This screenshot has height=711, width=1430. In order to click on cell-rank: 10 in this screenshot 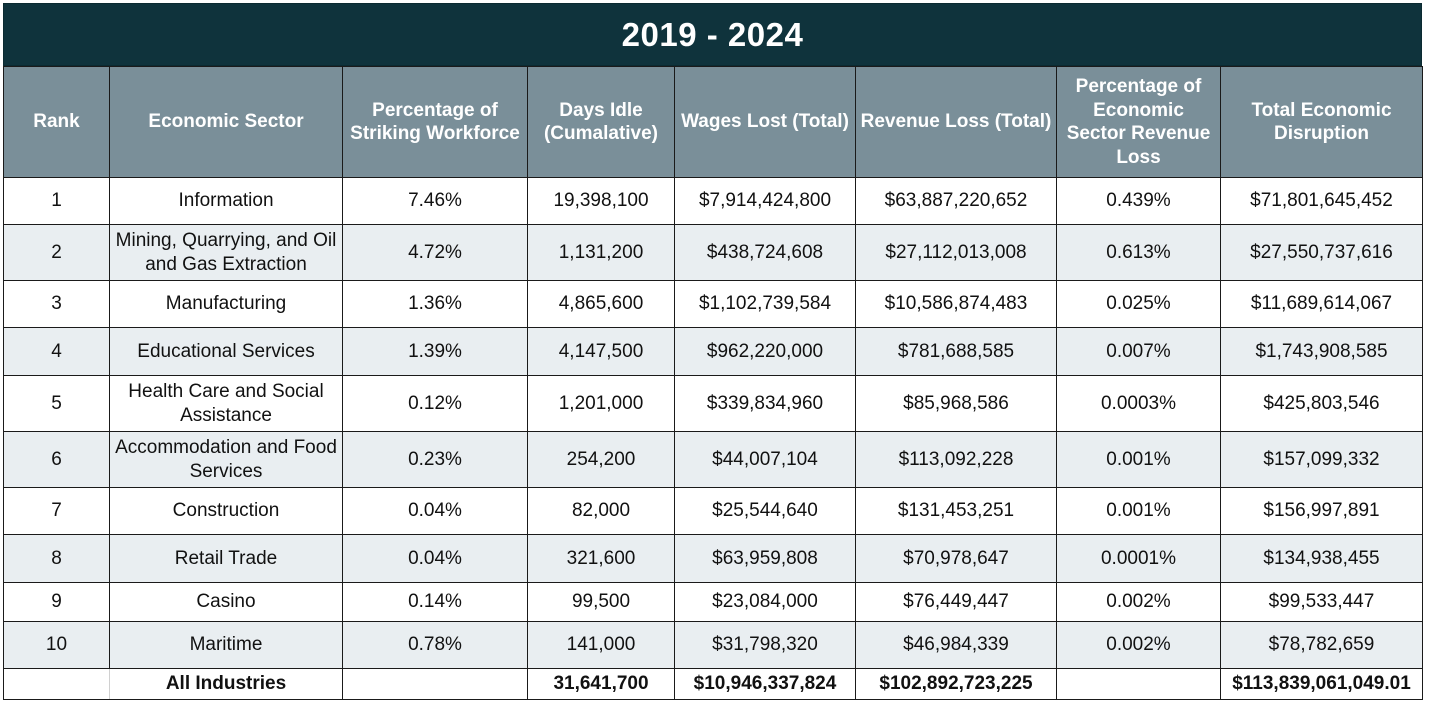, I will do `click(56, 645)`.